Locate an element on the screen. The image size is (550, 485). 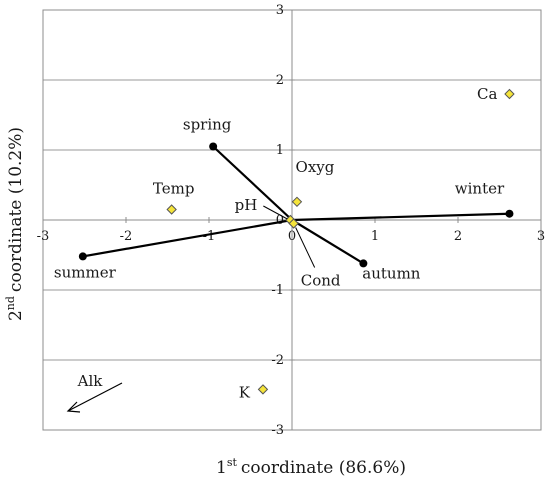
variable-marker-cond is located at coordinates (293, 223).